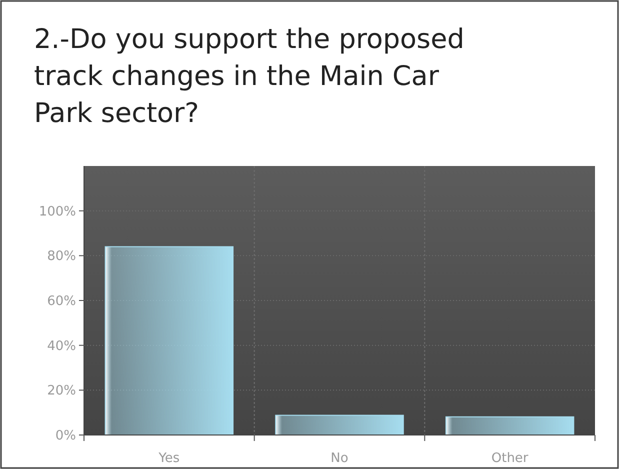 Image resolution: width=621 pixels, height=469 pixels. What do you see at coordinates (61, 391) in the screenshot?
I see `y-tick-label: 20%` at bounding box center [61, 391].